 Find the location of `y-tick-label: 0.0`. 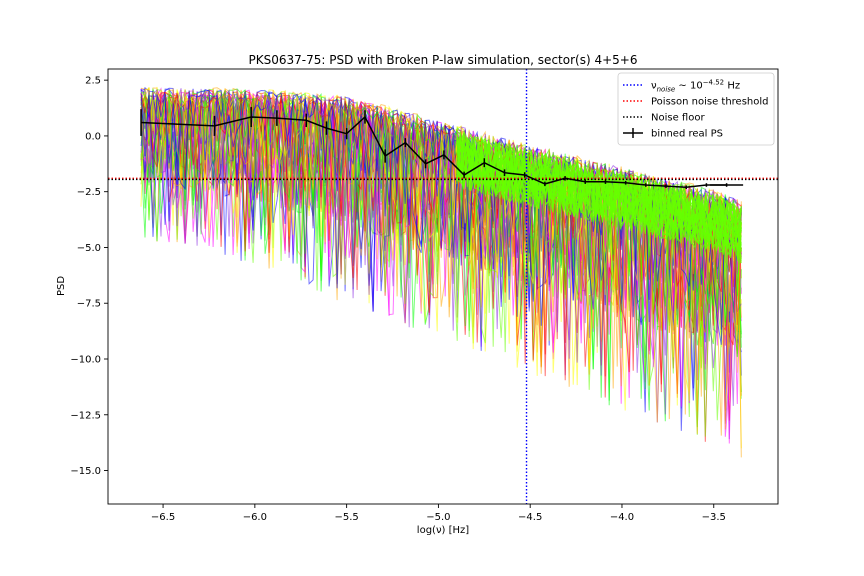

y-tick-label: 0.0 is located at coordinates (93, 136).